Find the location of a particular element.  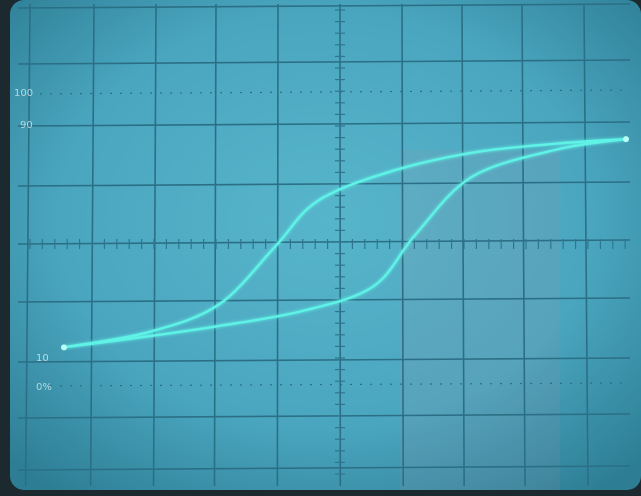

label-100: 100 is located at coordinates (23, 93).